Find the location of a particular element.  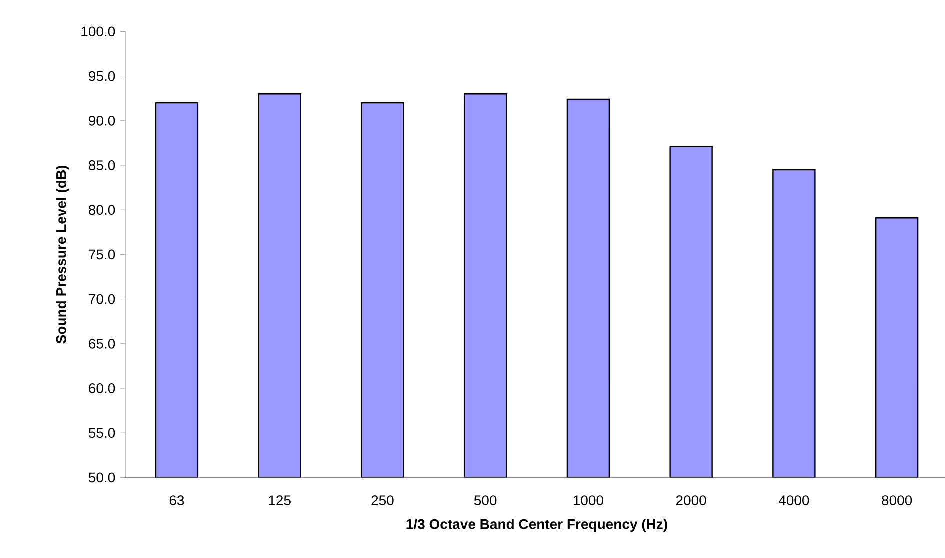

x-tick-label: 8000 is located at coordinates (897, 501).